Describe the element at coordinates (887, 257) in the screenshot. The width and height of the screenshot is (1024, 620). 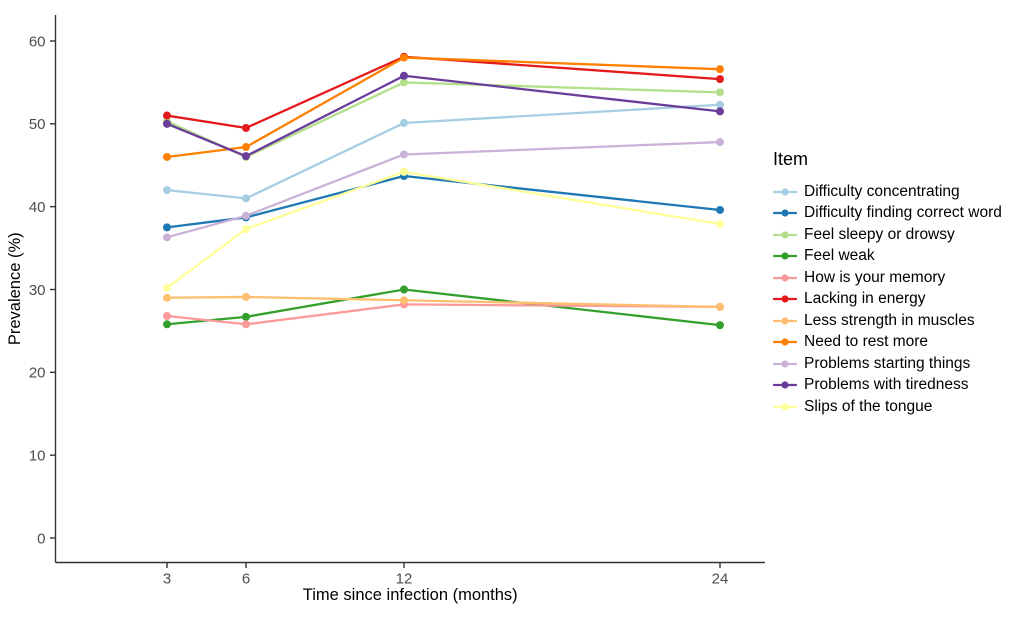
I see `legend-item: Feel weak` at that location.